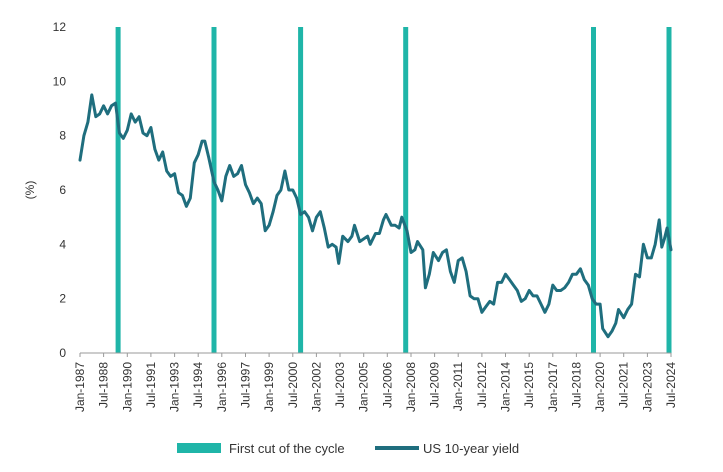 This screenshot has height=472, width=723. Describe the element at coordinates (127, 387) in the screenshot. I see `x-tick-label: Jan-1990` at that location.